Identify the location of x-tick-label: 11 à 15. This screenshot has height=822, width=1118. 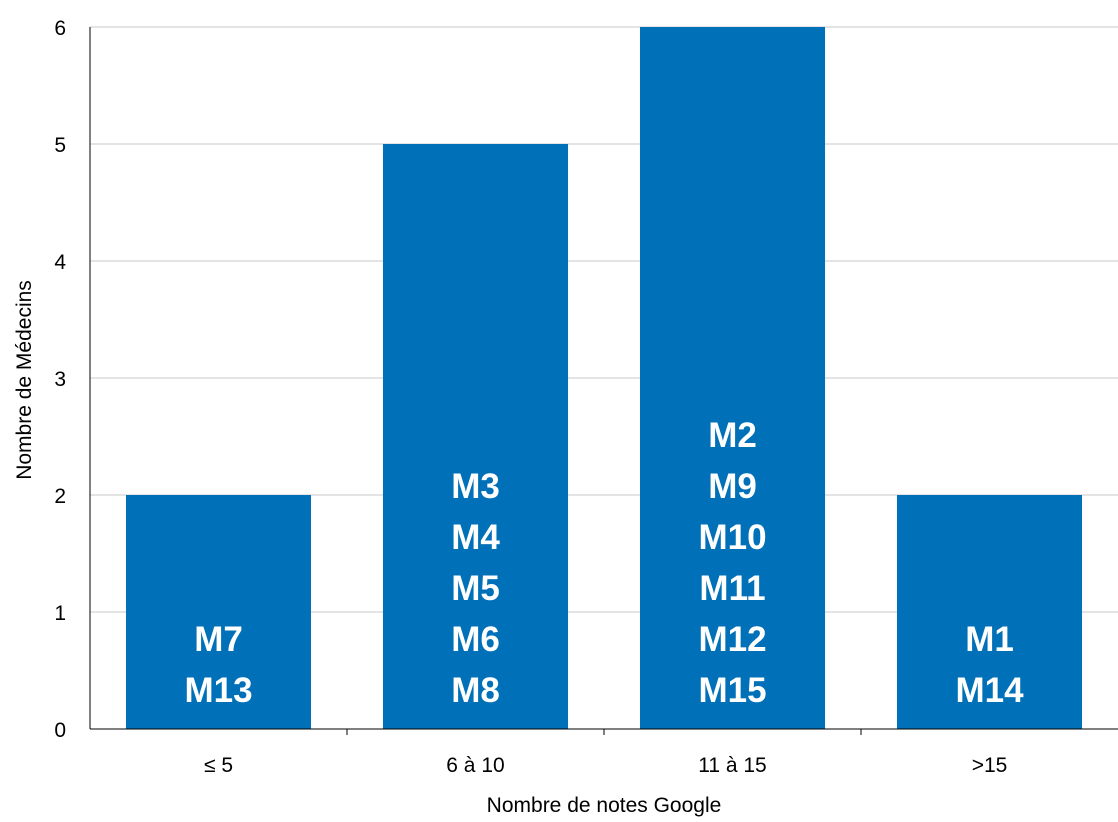
(732, 765).